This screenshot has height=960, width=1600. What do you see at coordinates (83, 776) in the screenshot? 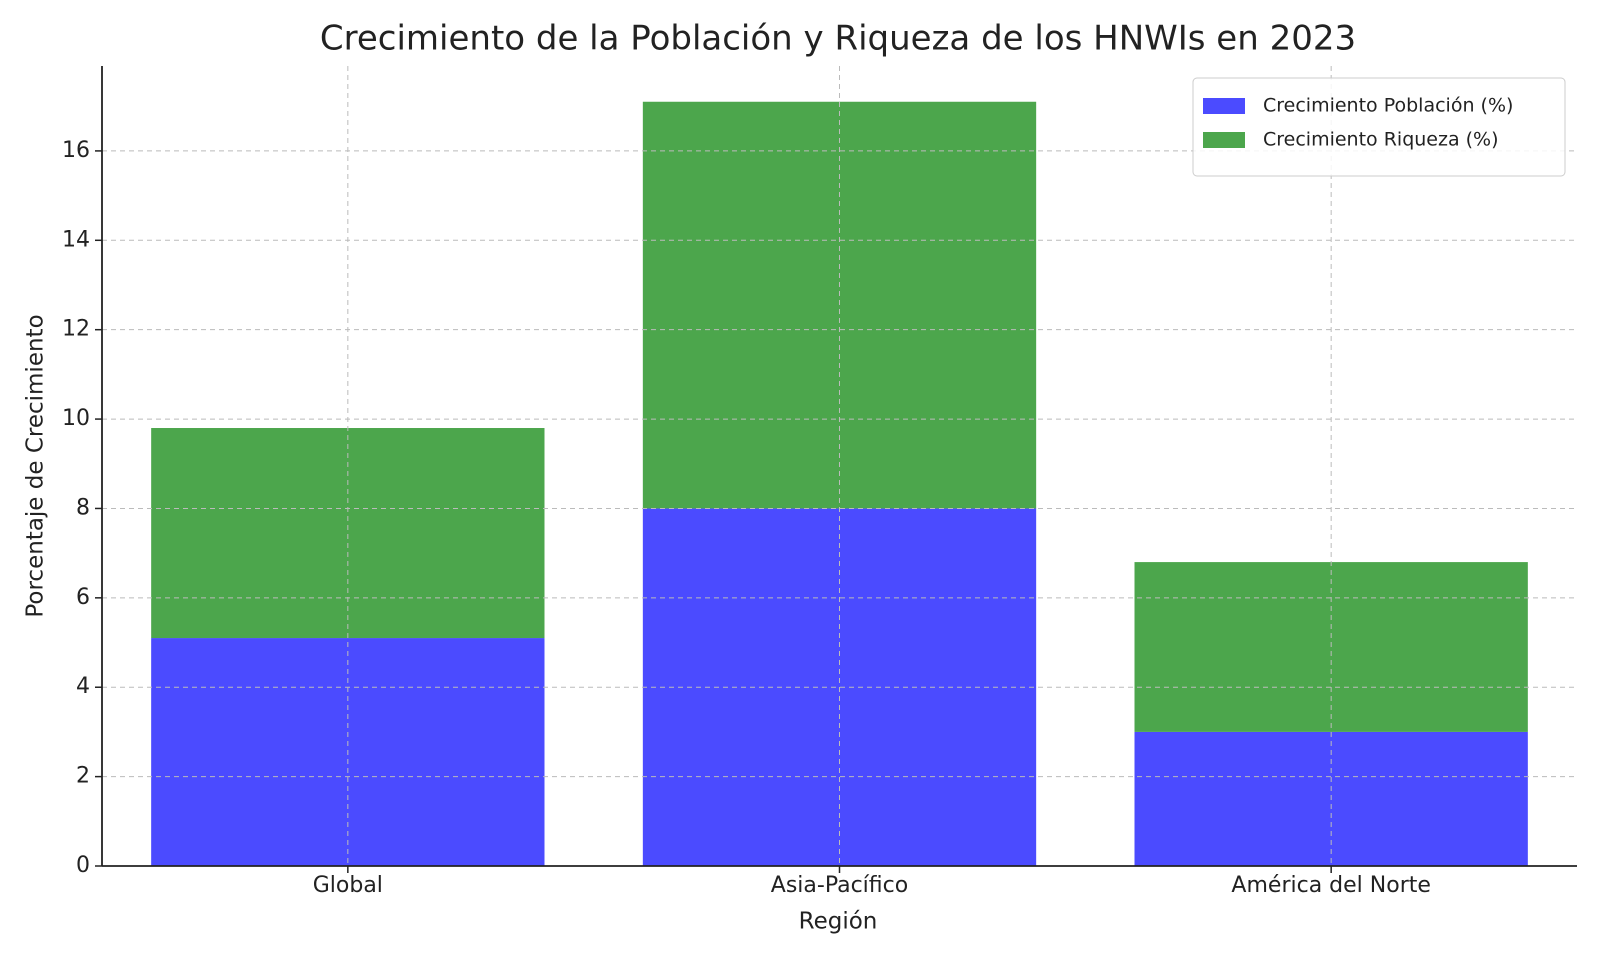
I see `y-tick-label: 2` at bounding box center [83, 776].